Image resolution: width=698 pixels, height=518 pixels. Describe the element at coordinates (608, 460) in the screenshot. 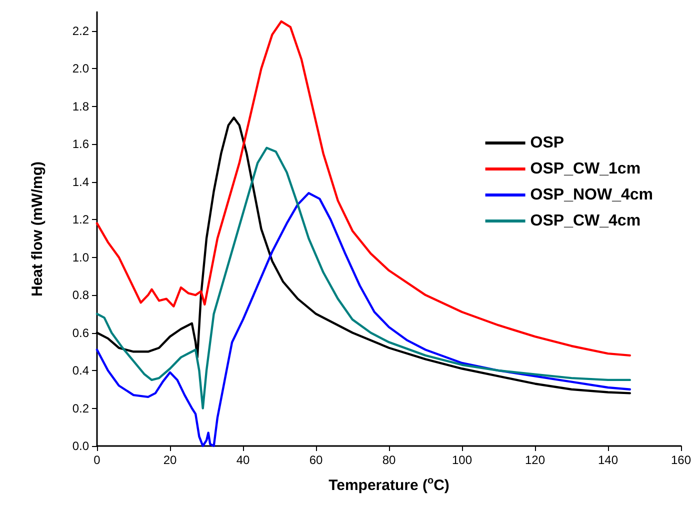

I see `x-tick-label: 140` at that location.